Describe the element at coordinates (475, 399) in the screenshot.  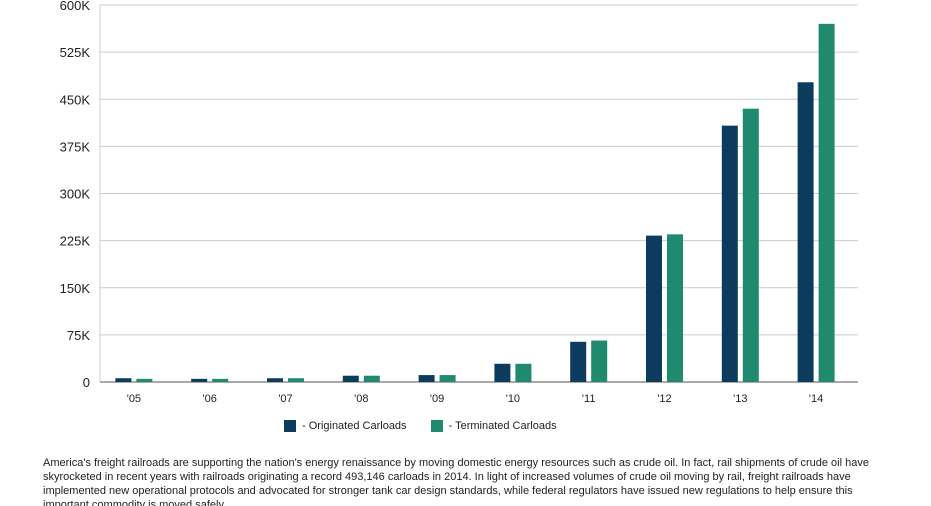
I see `x-axis-ticks: '05 '06 '07 '08 '09 '10 '11 '12 '13 '14` at that location.